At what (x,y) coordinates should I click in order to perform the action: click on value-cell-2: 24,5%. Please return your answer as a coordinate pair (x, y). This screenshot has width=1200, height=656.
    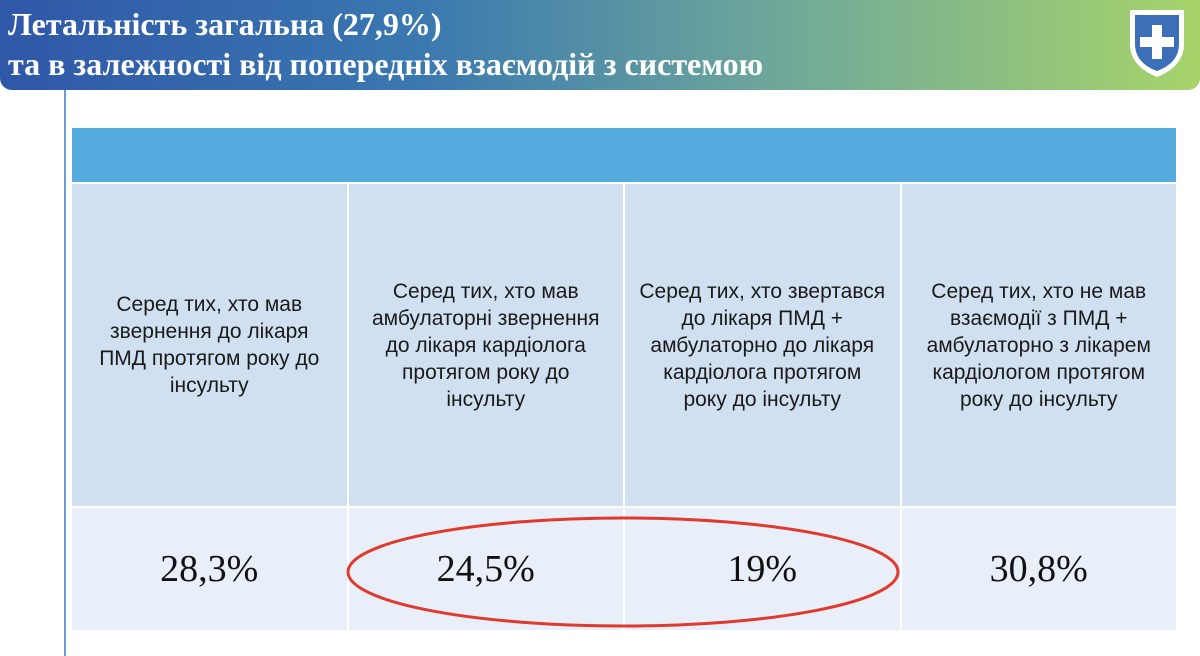
    Looking at the image, I should click on (485, 569).